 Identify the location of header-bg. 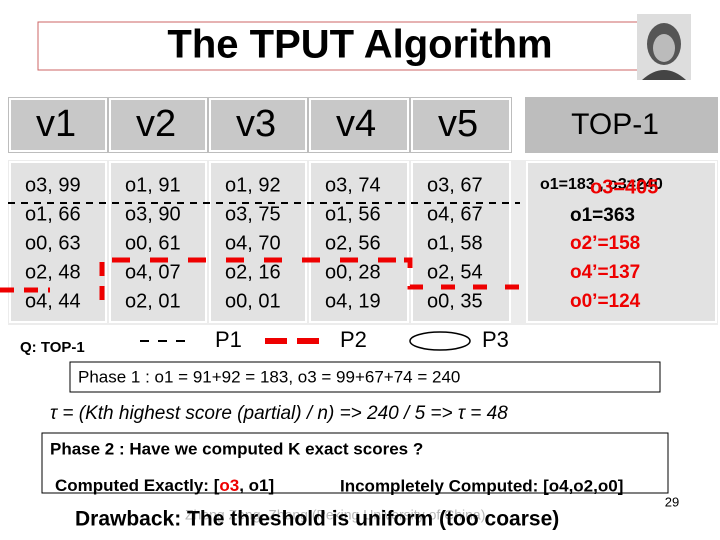
(621, 125).